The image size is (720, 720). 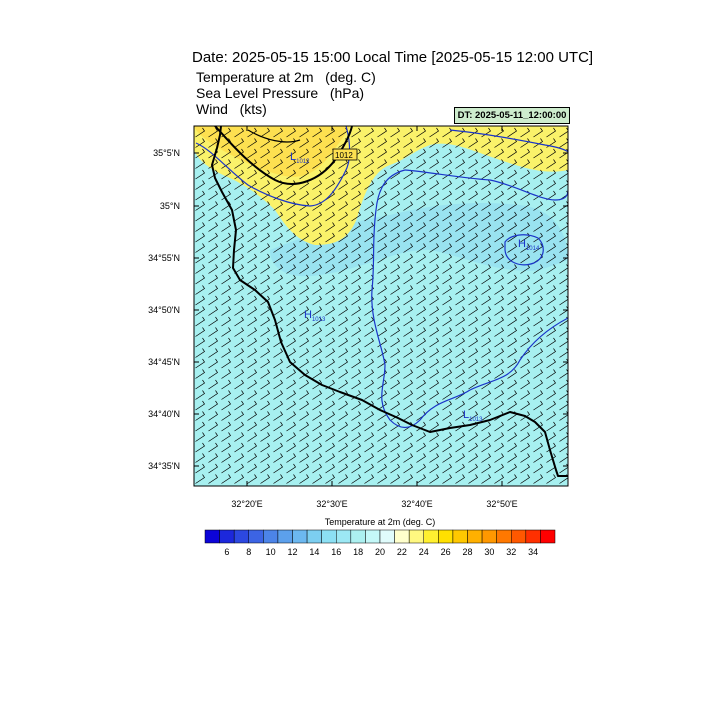 I want to click on lat-label-34-50: 34°50'N, so click(x=164, y=310).